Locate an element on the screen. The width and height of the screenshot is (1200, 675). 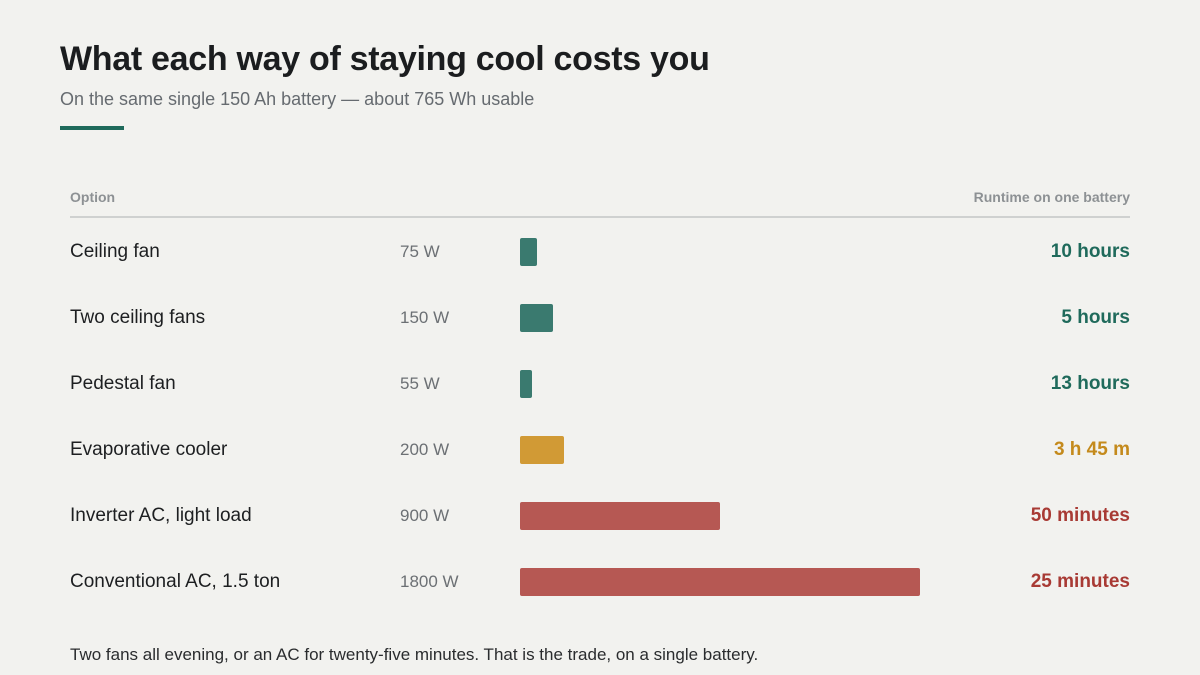
row-watts: 1800 W is located at coordinates (429, 581).